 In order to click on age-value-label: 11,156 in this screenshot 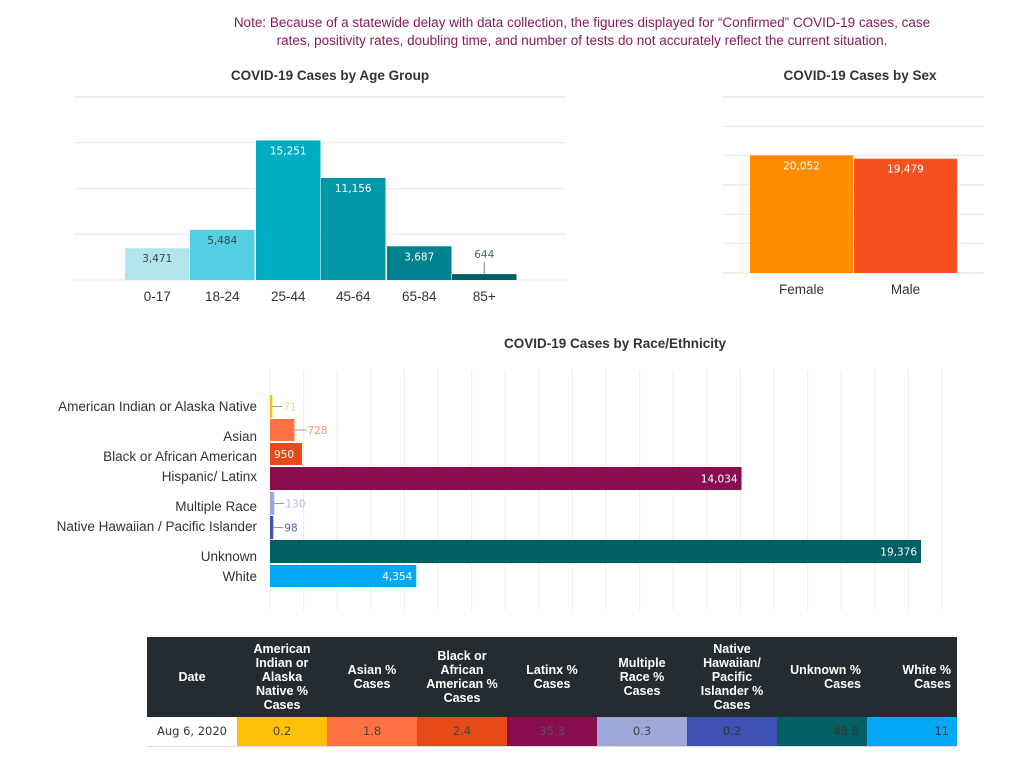, I will do `click(353, 189)`.